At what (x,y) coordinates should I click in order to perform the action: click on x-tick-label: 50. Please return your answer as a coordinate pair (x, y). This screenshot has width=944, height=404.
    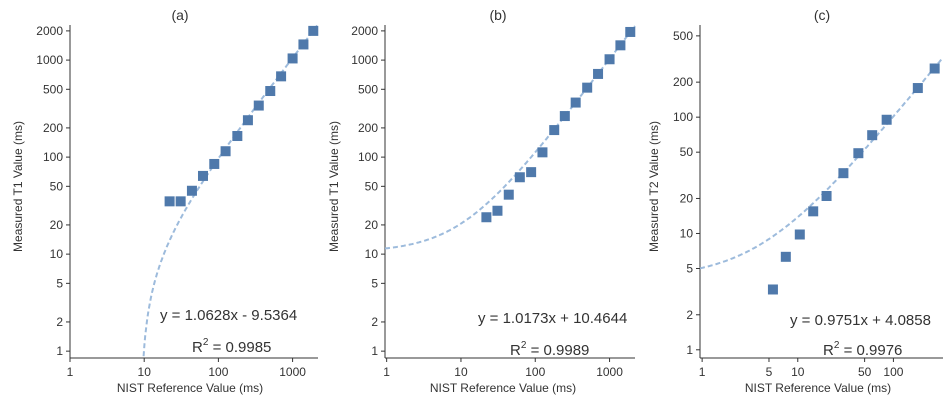
    Looking at the image, I should click on (865, 372).